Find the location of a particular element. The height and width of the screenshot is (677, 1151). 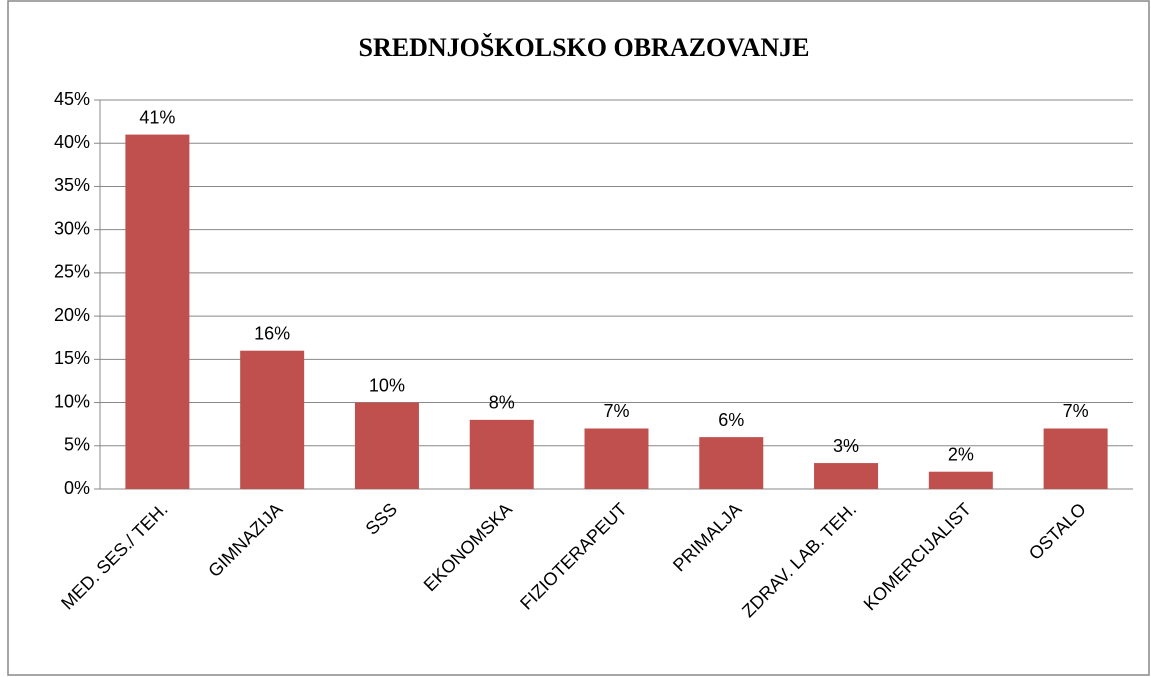

data-label: 2% is located at coordinates (961, 454).